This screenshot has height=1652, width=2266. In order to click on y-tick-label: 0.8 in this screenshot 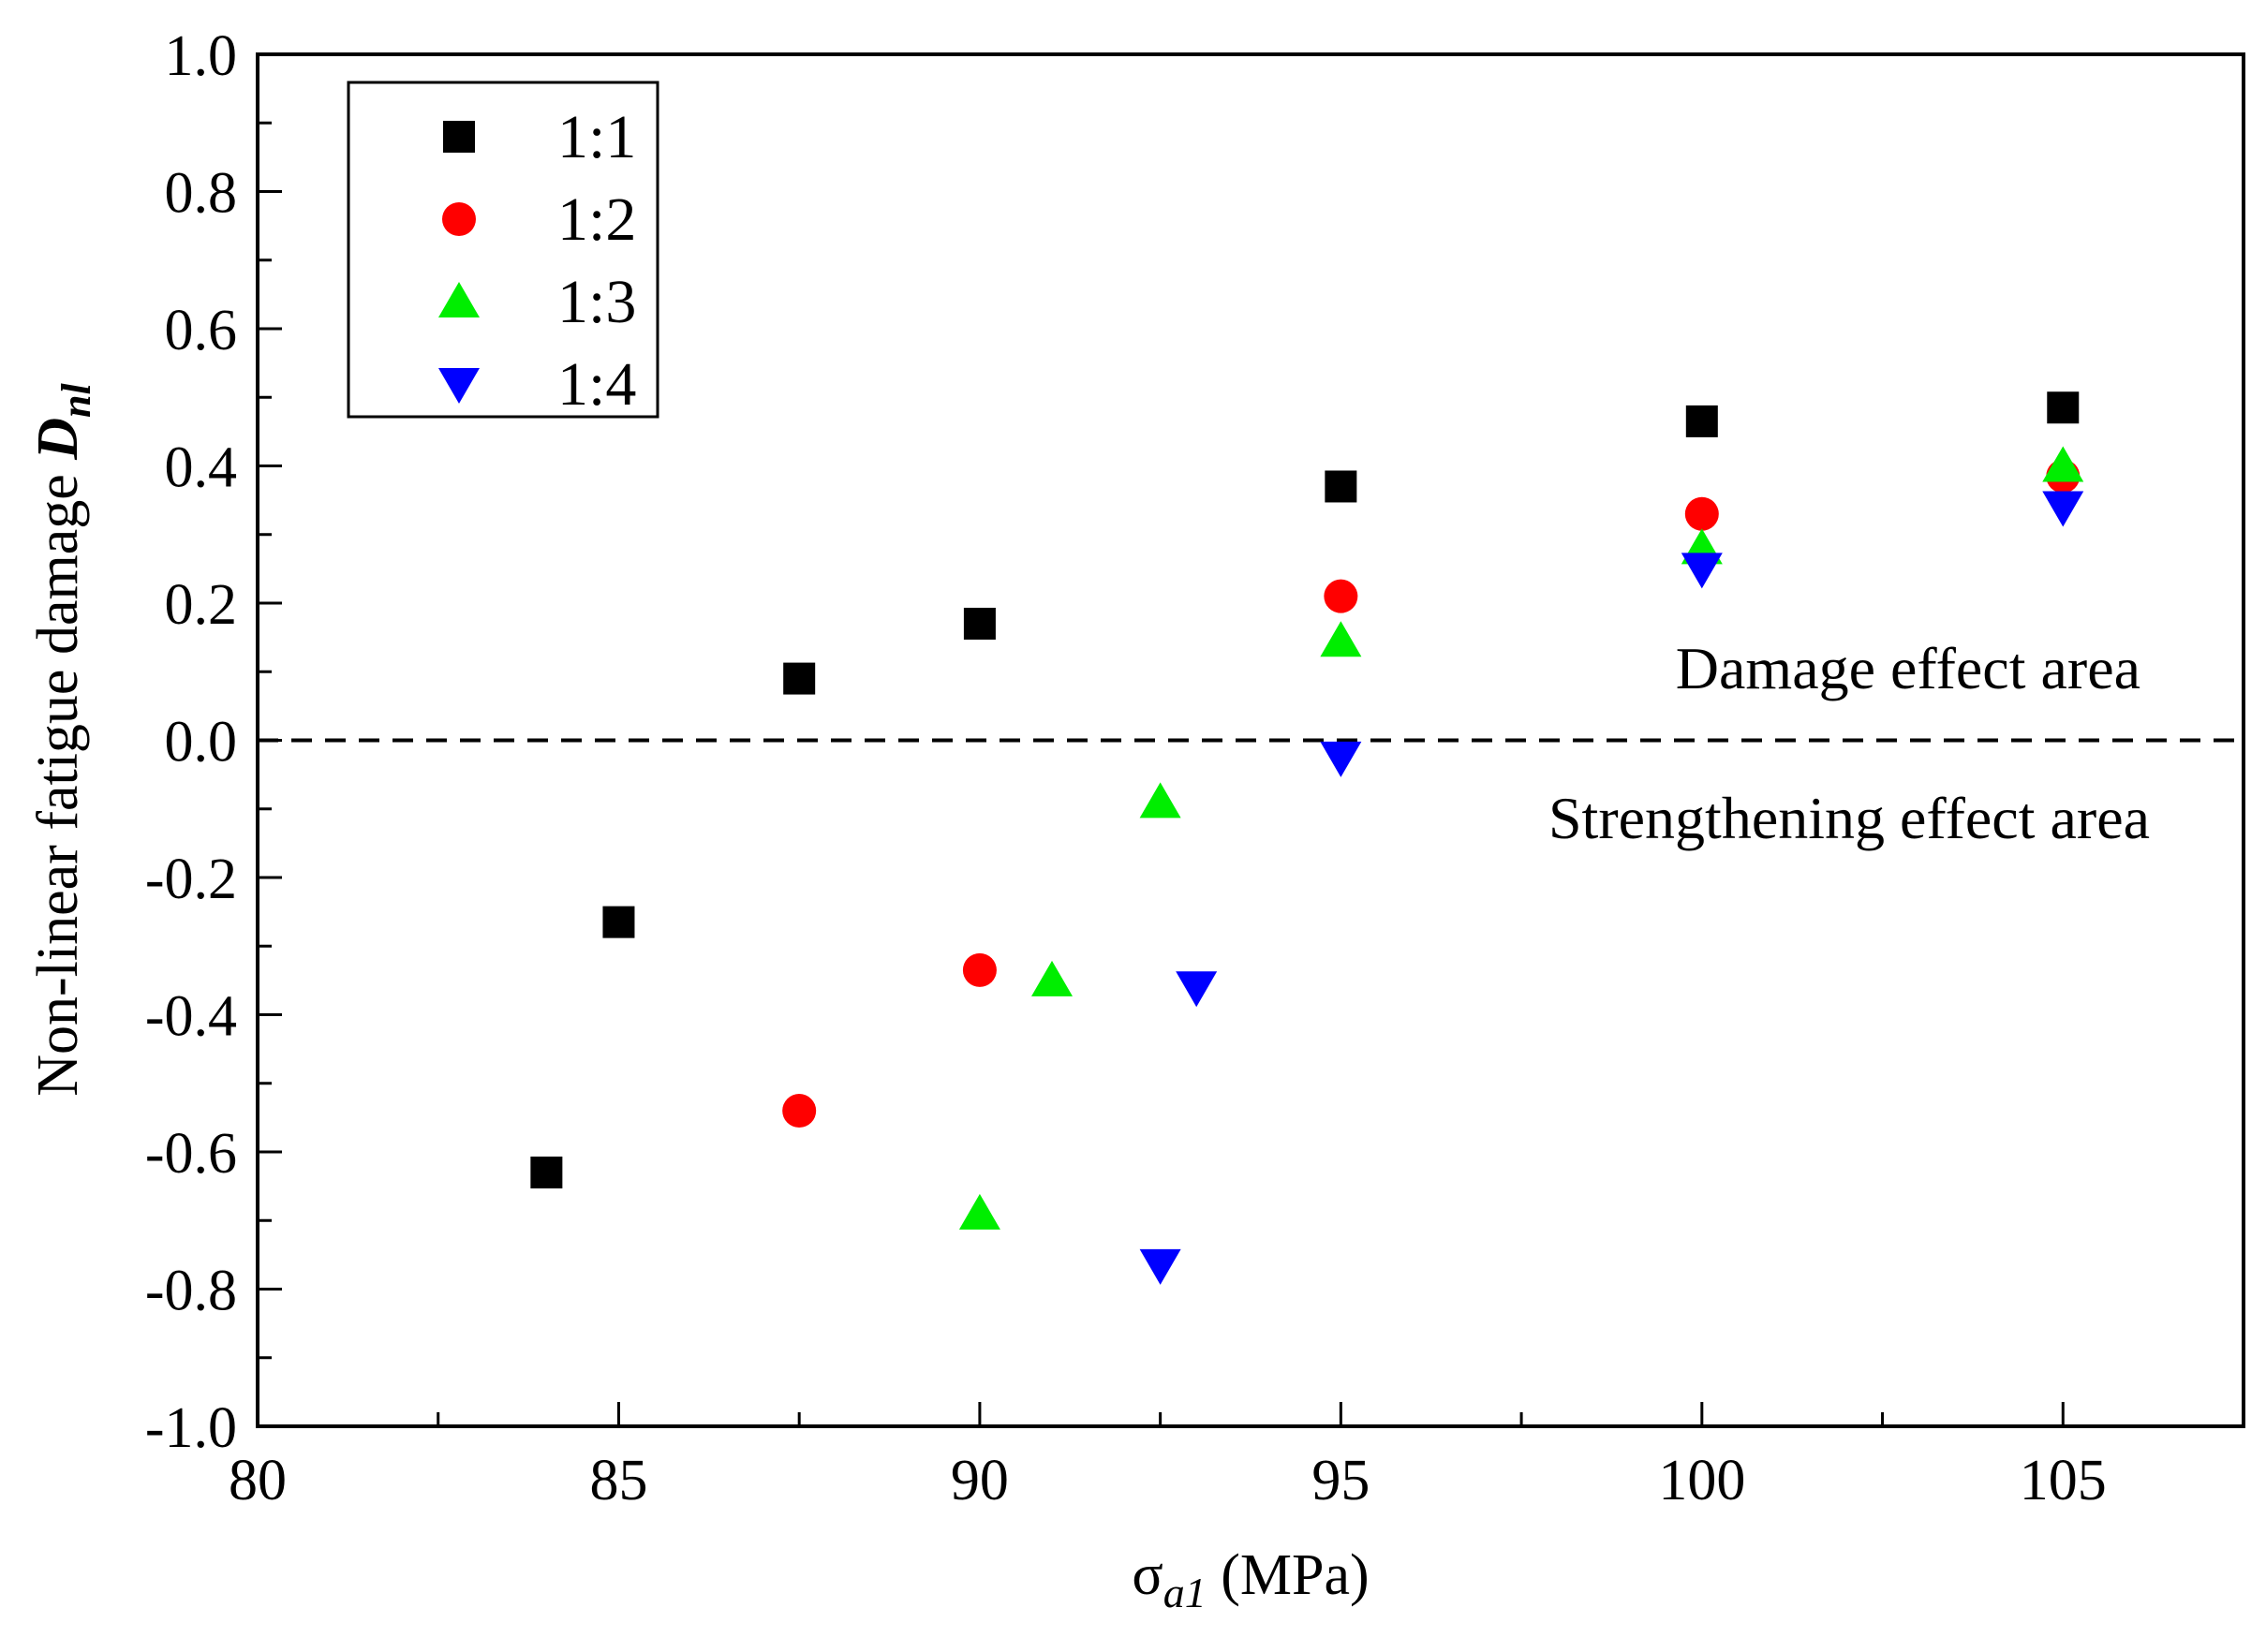, I will do `click(201, 194)`.